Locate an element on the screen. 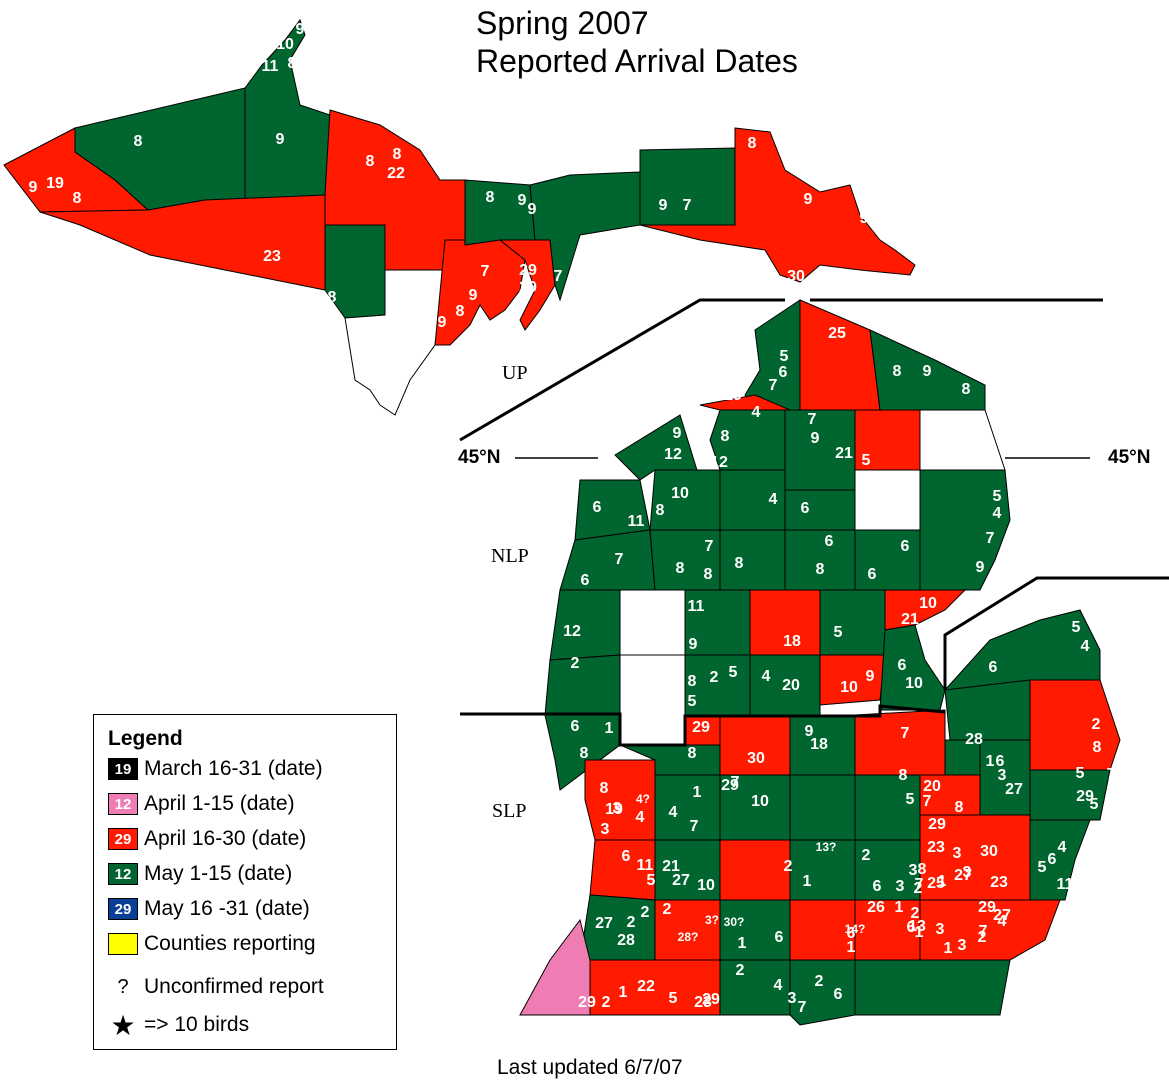 The height and width of the screenshot is (1084, 1169). star-icon: ★ is located at coordinates (123, 1025).